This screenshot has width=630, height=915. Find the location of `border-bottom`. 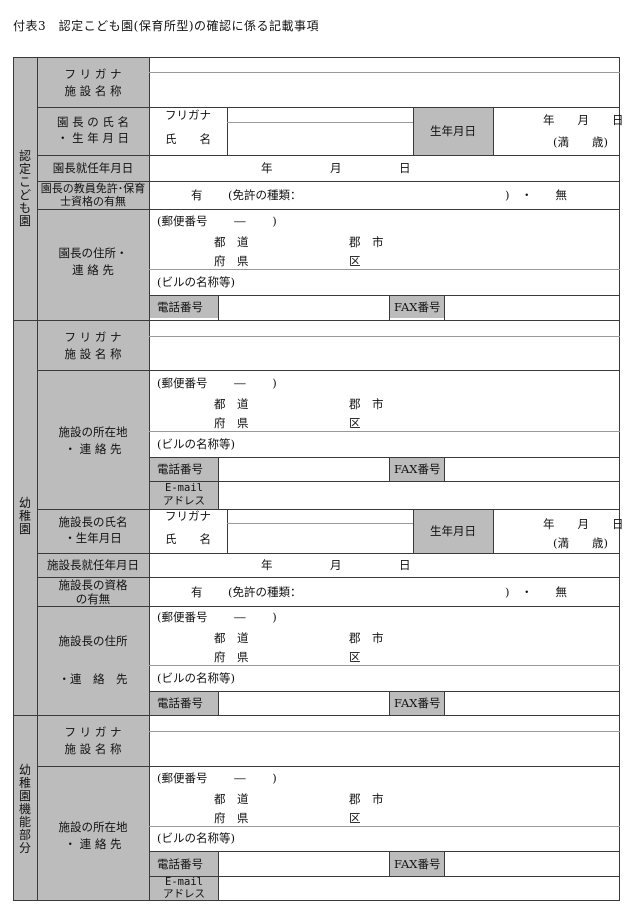

border-bottom is located at coordinates (316, 900).